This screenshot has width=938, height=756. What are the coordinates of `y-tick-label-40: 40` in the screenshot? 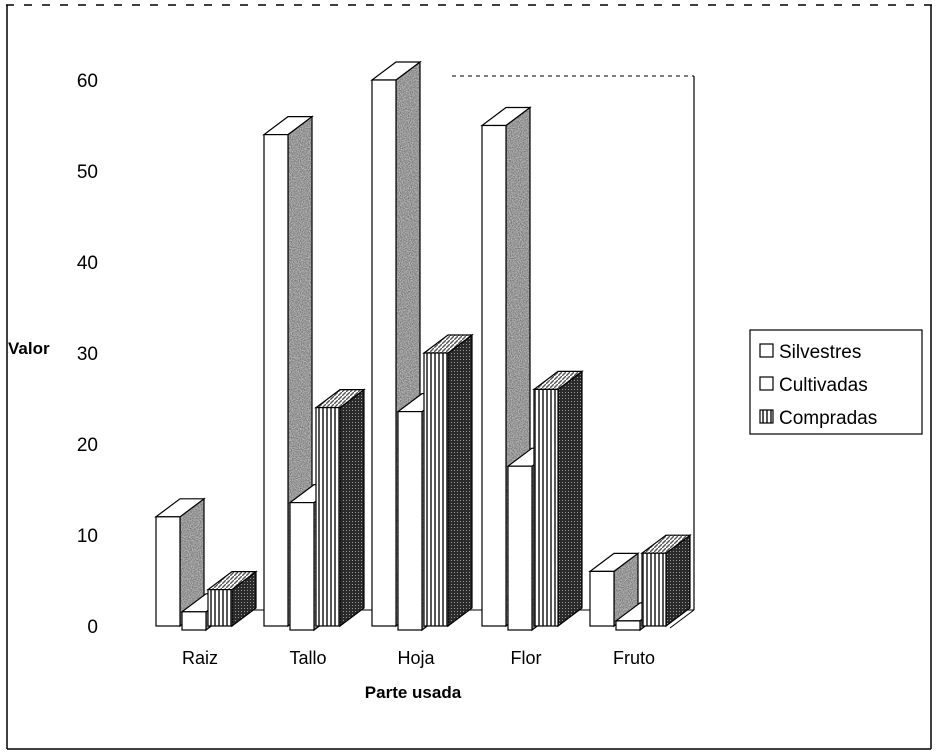 It's located at (87, 263).